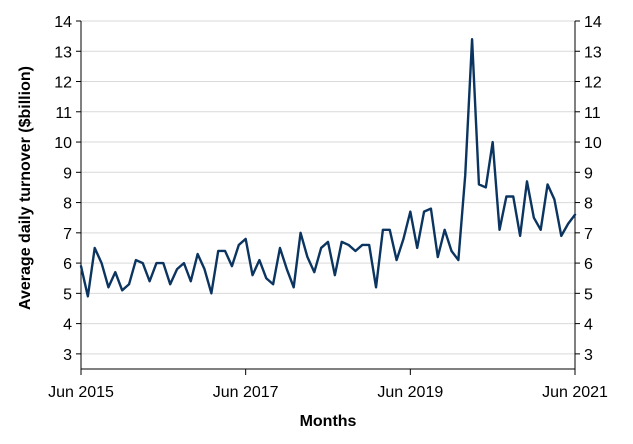 The height and width of the screenshot is (444, 633). Describe the element at coordinates (588, 189) in the screenshot. I see `y-ticks-right: 3 4 5 6 7 8 9 10 11 12 13 14` at that location.